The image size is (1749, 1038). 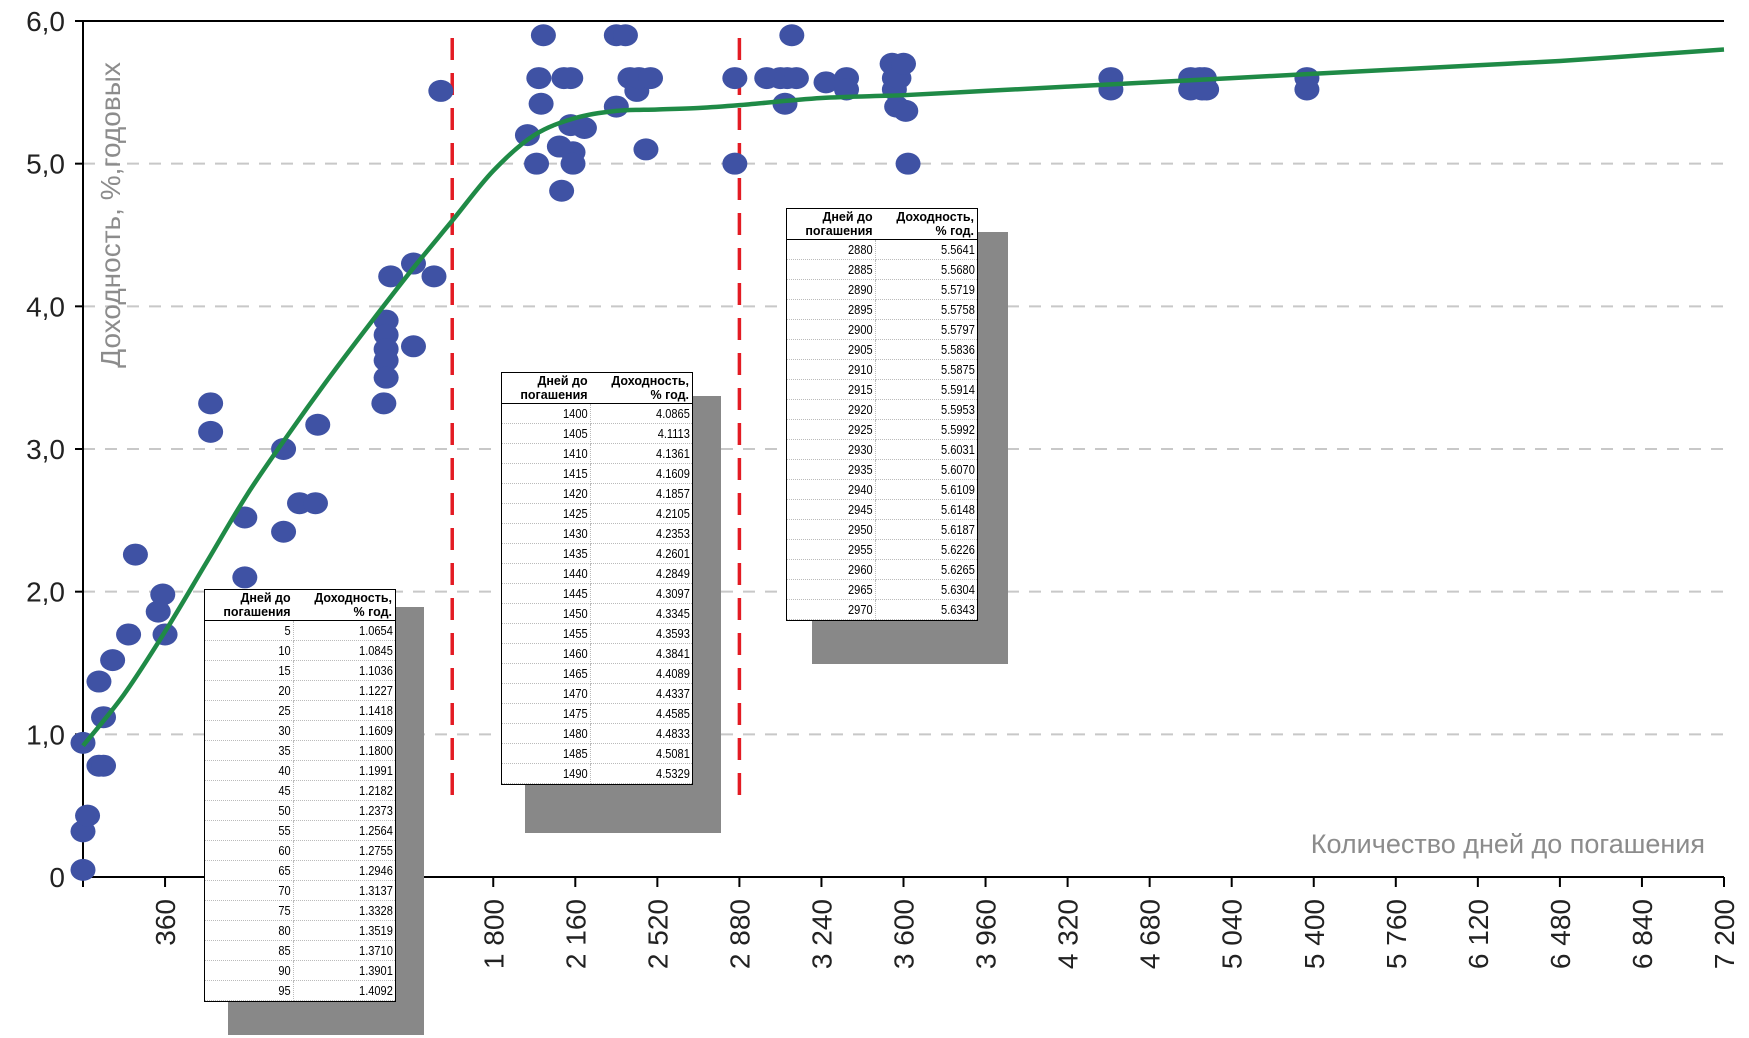 What do you see at coordinates (838, 369) in the screenshot?
I see `cell-days: 2910` at bounding box center [838, 369].